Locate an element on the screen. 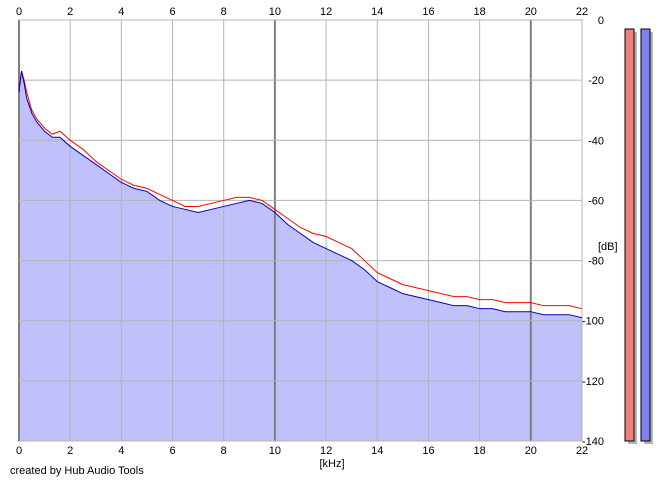 Image resolution: width=664 pixels, height=481 pixels. x-tick-label-bottom: 6 is located at coordinates (172, 451).